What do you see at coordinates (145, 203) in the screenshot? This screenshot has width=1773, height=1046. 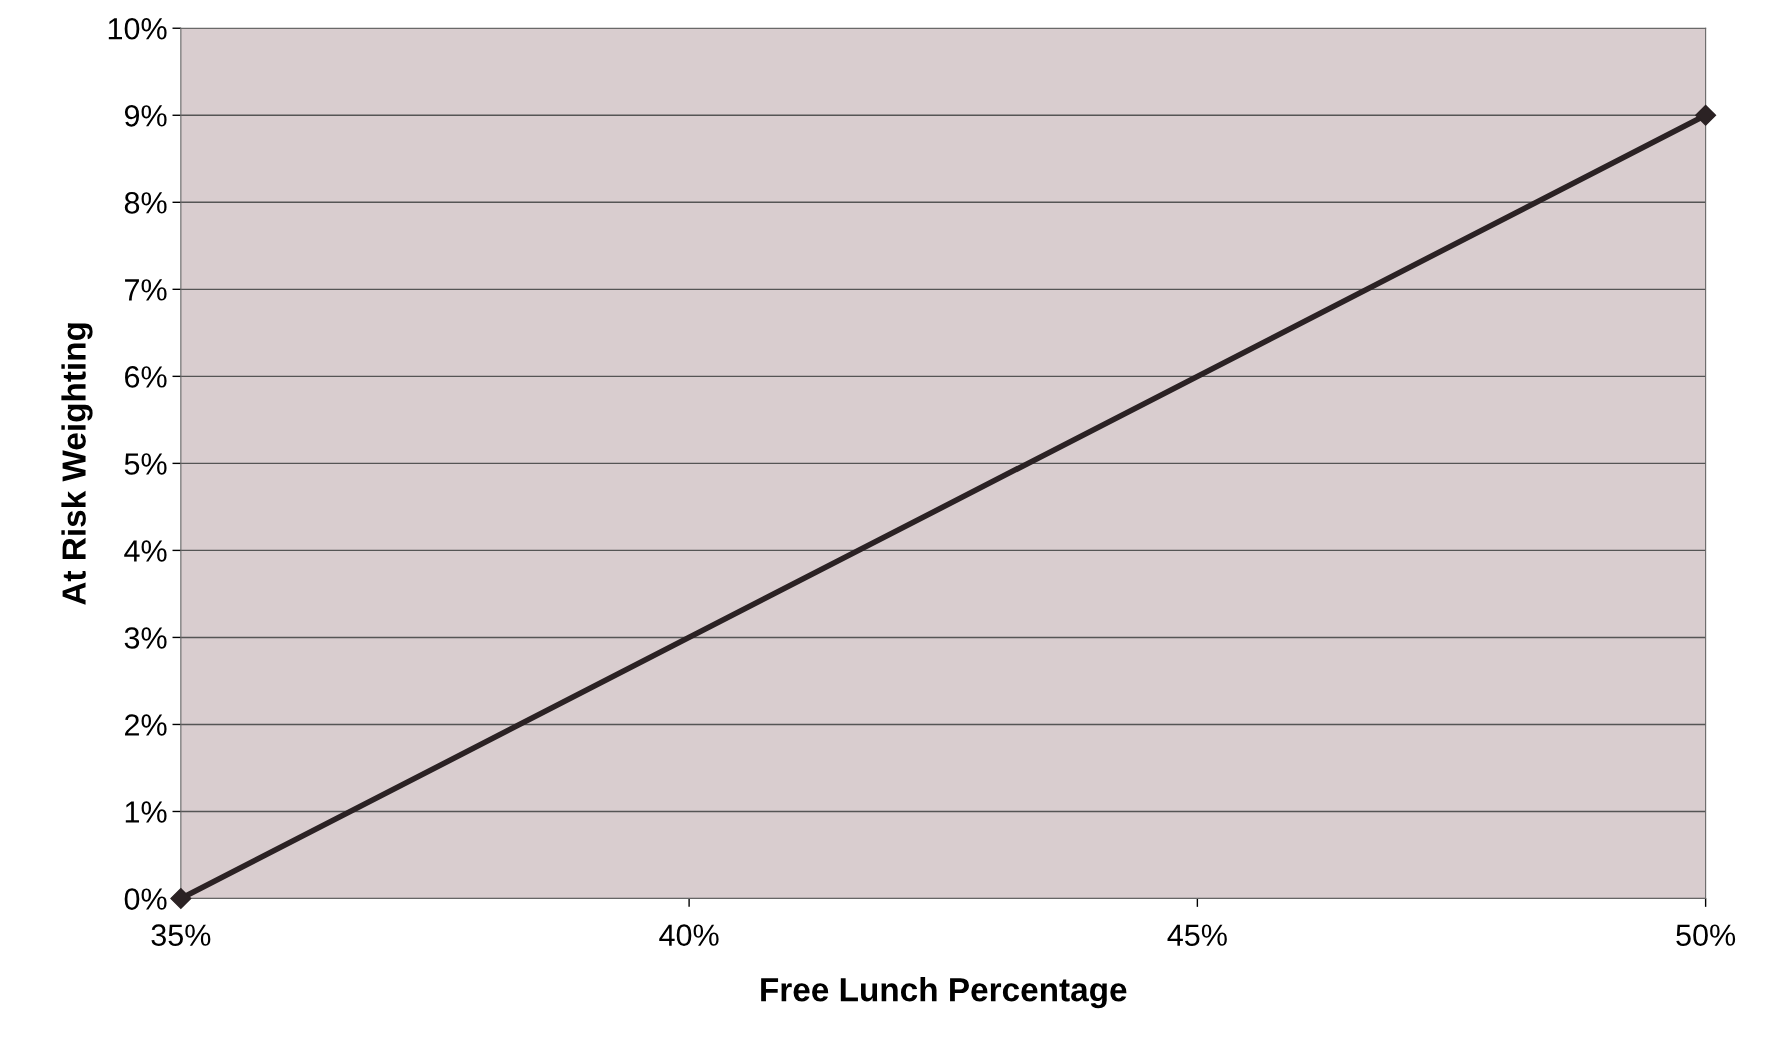 I see `y-tick-label: 8%` at bounding box center [145, 203].